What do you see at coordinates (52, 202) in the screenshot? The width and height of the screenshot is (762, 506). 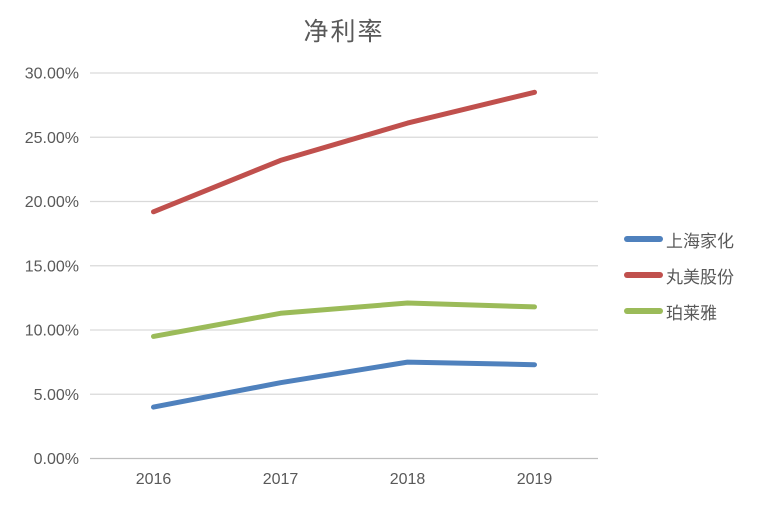 I see `y-axis-tick-label: 20.00%` at bounding box center [52, 202].